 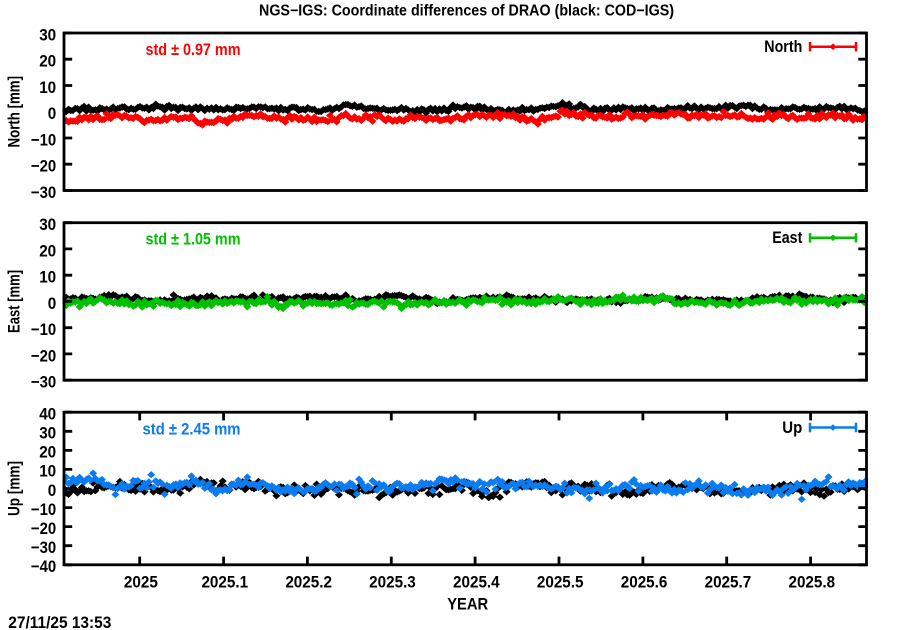 What do you see at coordinates (783, 46) in the screenshot?
I see `svg-text: North` at bounding box center [783, 46].